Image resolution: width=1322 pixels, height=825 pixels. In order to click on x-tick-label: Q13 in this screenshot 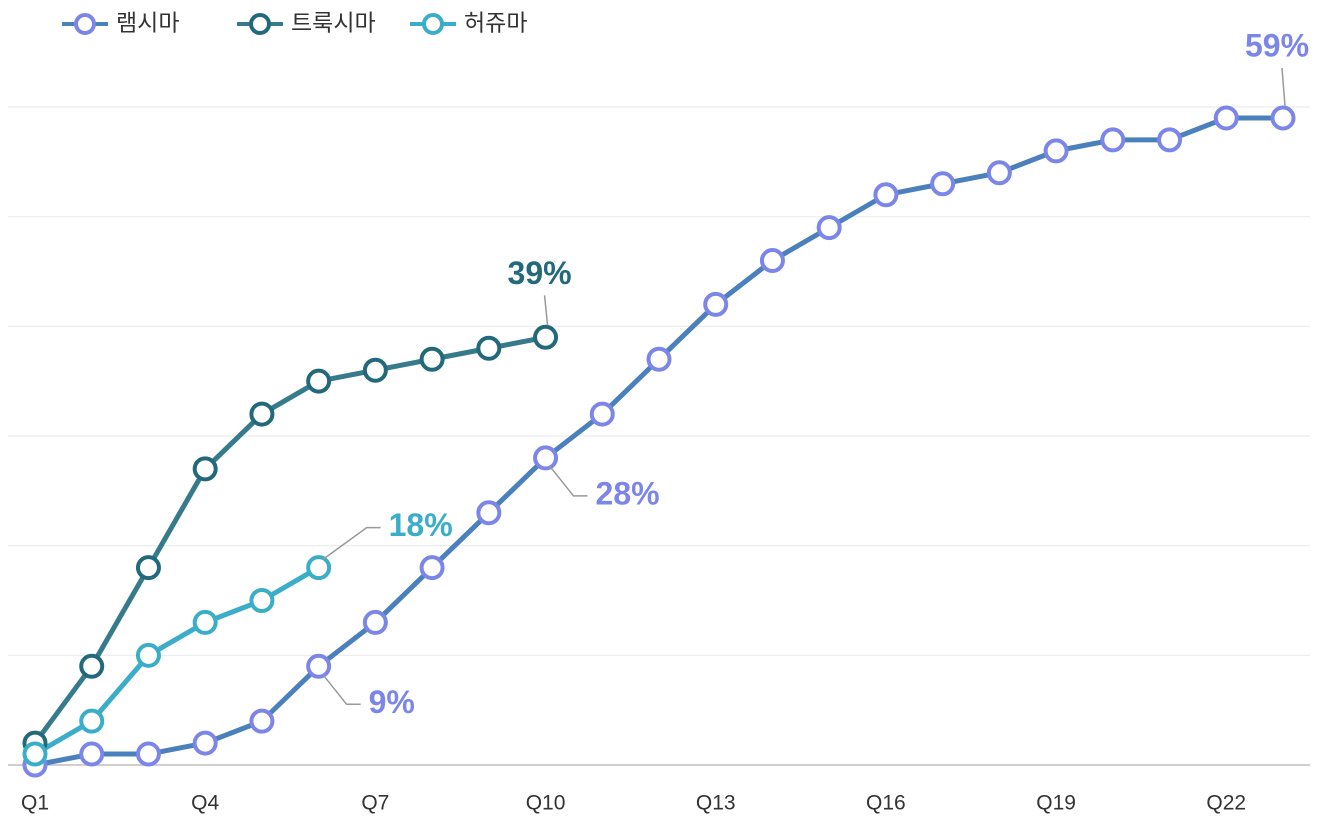, I will do `click(716, 803)`.